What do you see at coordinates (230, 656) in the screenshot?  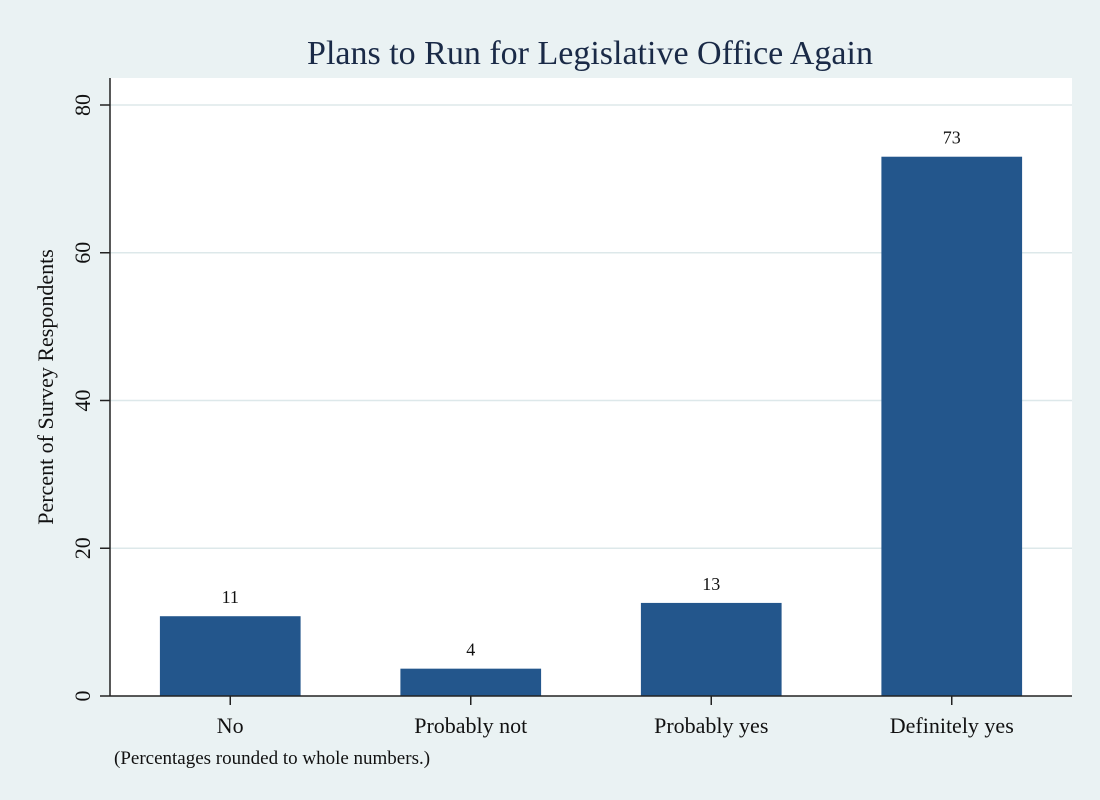 I see `bar-no` at bounding box center [230, 656].